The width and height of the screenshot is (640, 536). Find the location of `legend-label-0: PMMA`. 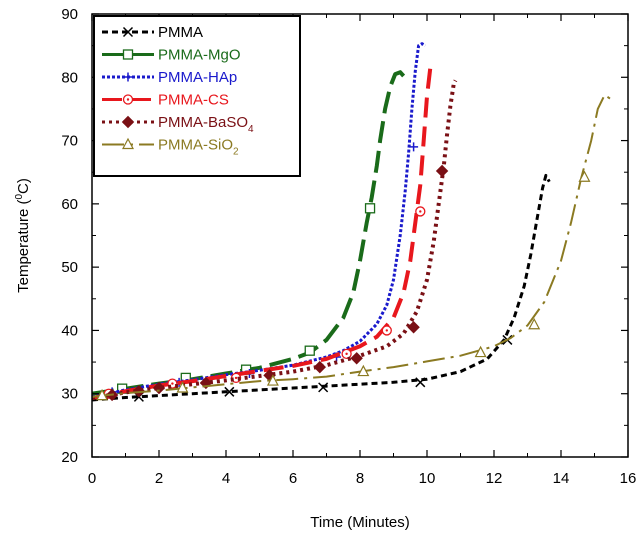

legend-label-0: PMMA is located at coordinates (180, 32).